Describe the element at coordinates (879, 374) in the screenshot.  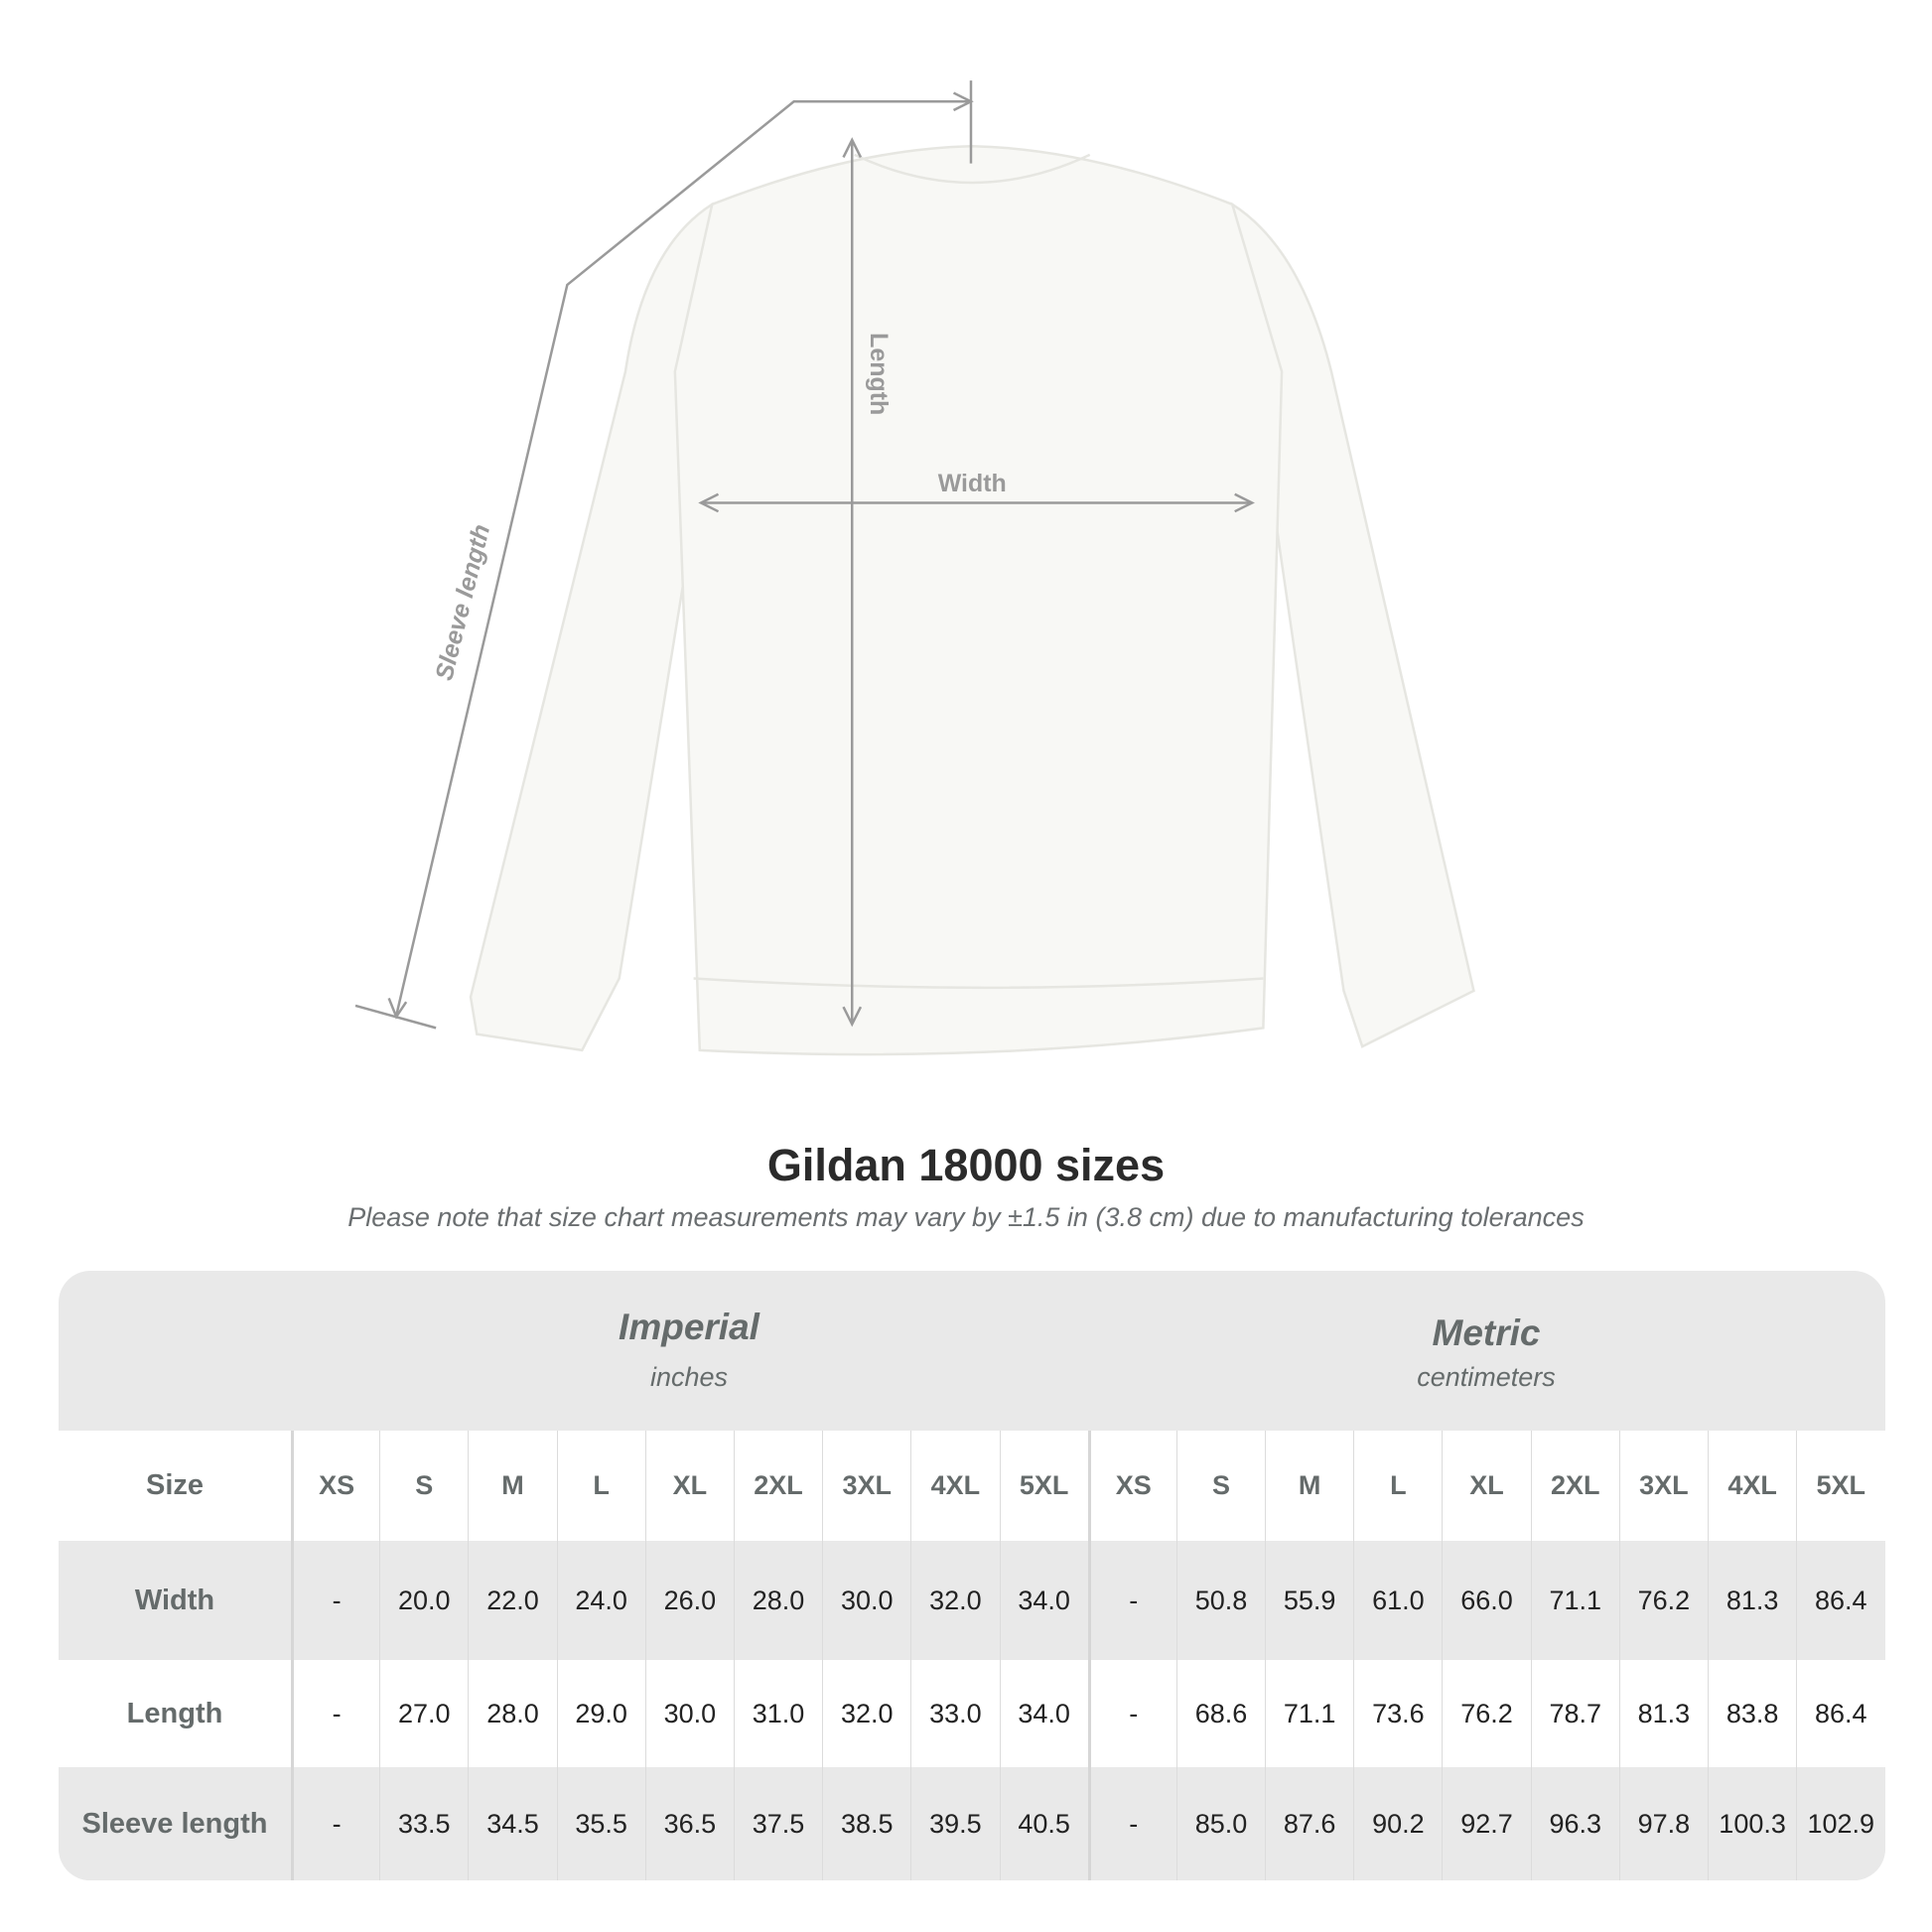
I see `length-label: Length` at that location.